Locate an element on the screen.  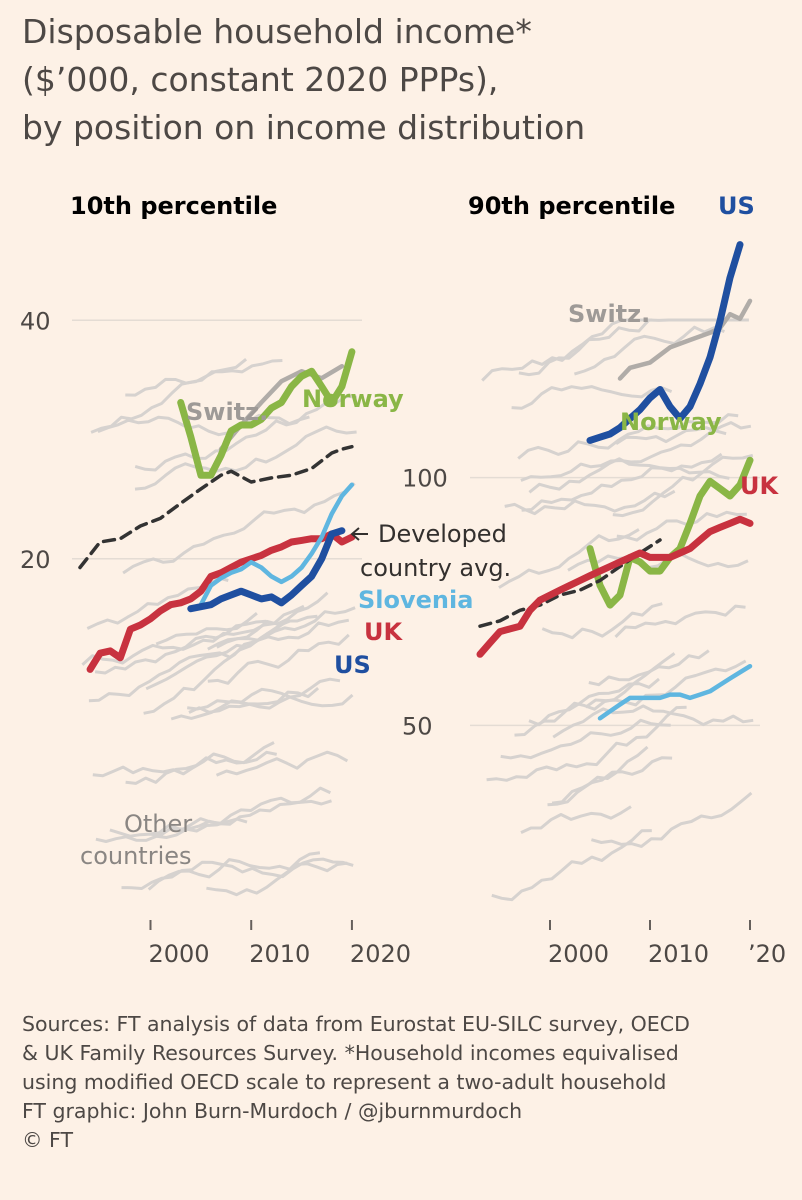
right-series-us is located at coordinates (665, 342).